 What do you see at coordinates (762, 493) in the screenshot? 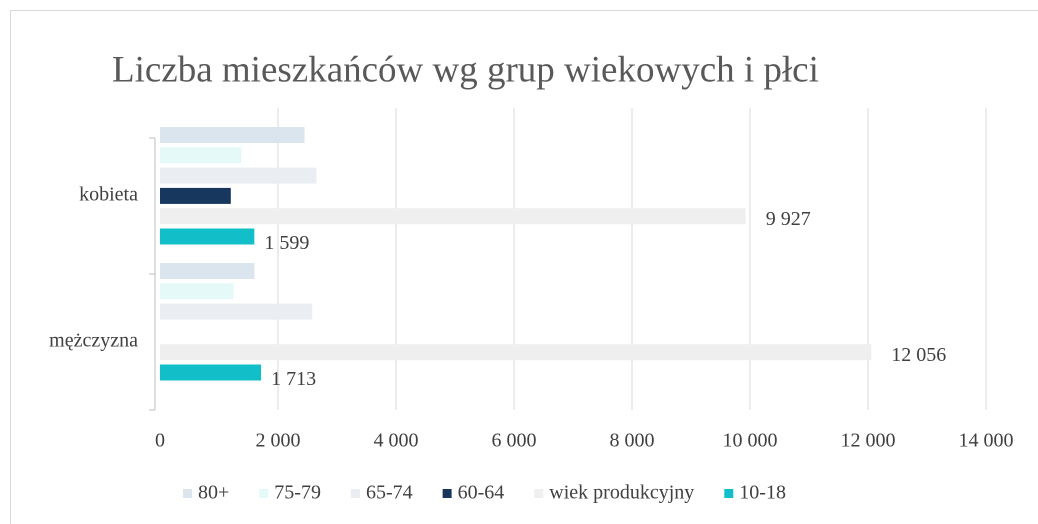
I see `legend-label: 10-18` at bounding box center [762, 493].